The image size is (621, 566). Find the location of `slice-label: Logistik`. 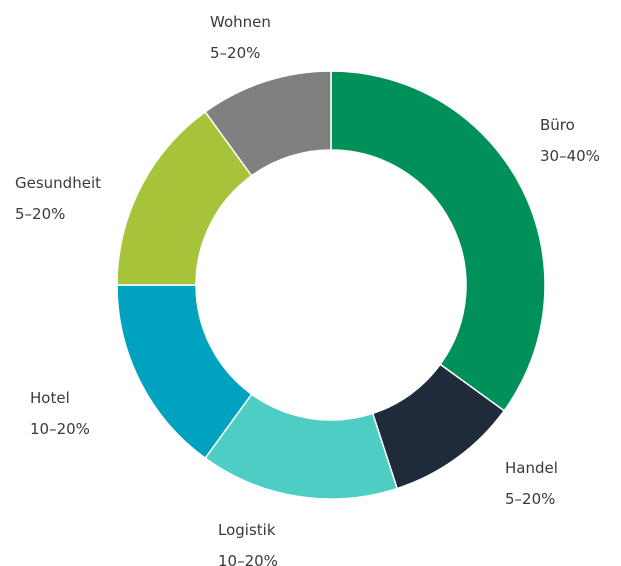

slice-label: Logistik is located at coordinates (247, 530).